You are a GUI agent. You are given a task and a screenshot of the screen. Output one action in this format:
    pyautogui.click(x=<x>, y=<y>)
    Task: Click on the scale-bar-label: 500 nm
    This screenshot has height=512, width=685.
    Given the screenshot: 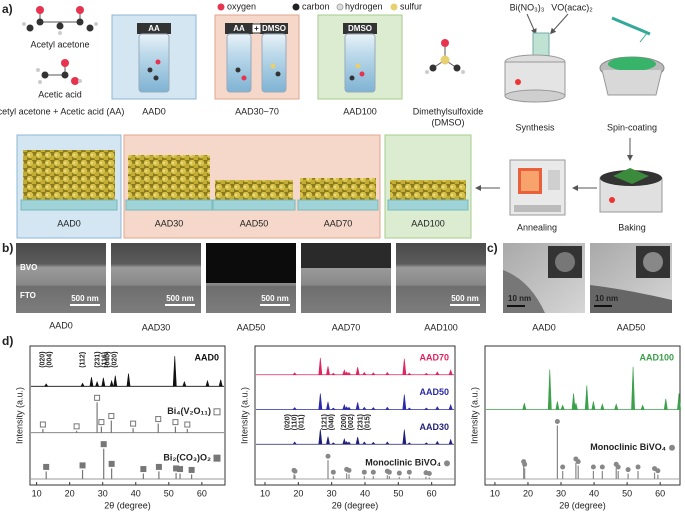 What is the action you would take?
    pyautogui.click(x=465, y=298)
    